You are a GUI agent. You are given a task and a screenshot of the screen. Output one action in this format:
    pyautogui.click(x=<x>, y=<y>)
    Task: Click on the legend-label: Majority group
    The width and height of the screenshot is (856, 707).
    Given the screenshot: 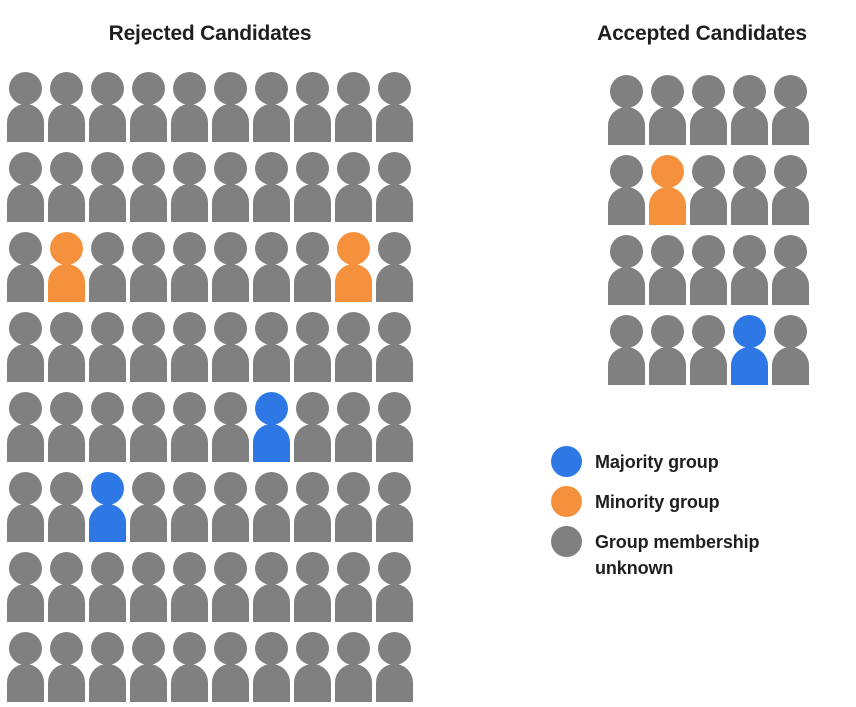 What is the action you would take?
    pyautogui.click(x=657, y=462)
    